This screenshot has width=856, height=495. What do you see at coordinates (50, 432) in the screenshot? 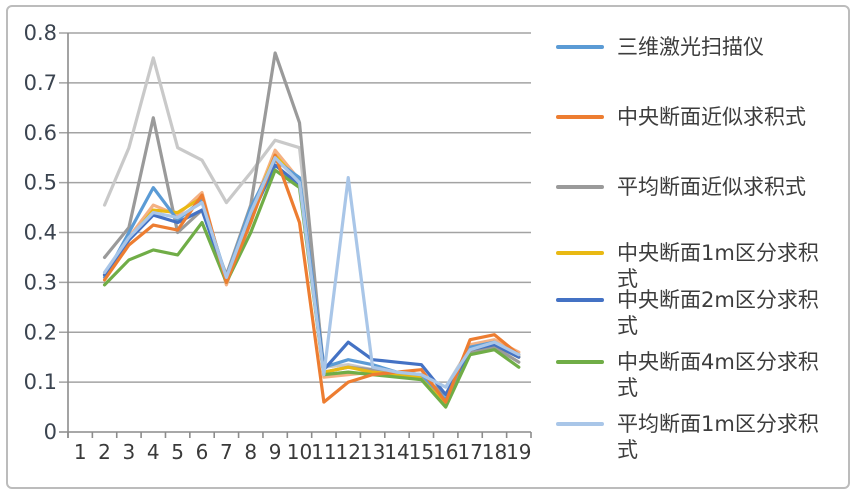
I see `y-tick-label: 0` at bounding box center [50, 432].